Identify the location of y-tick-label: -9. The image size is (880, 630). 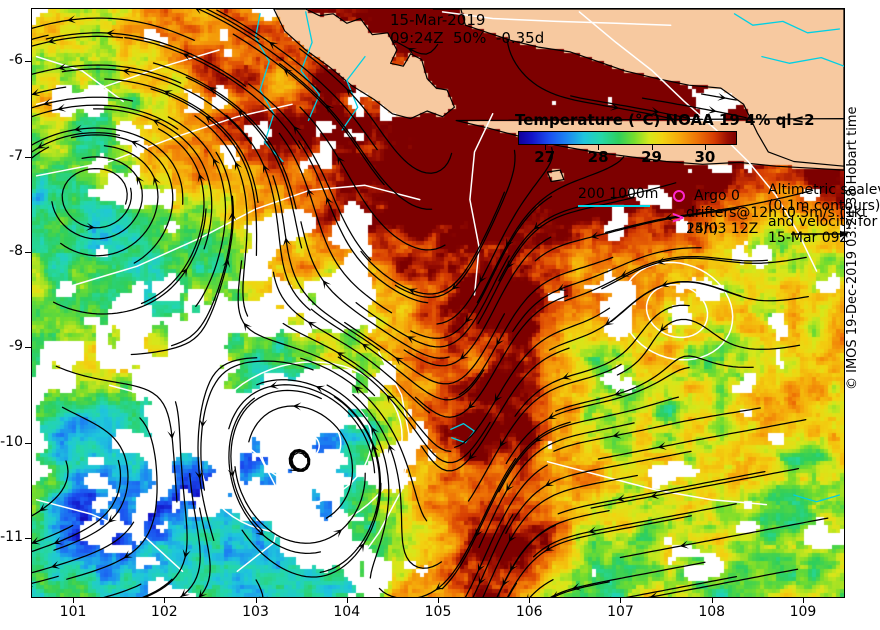
(16, 346).